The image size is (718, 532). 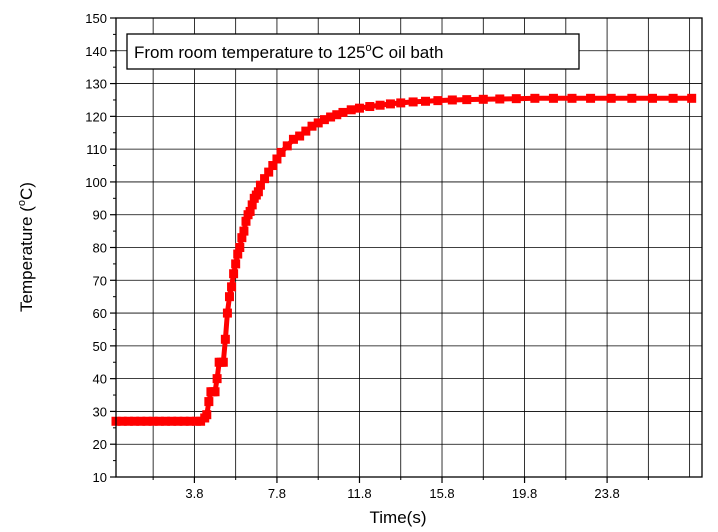 What do you see at coordinates (100, 313) in the screenshot?
I see `y-tick-label: 60` at bounding box center [100, 313].